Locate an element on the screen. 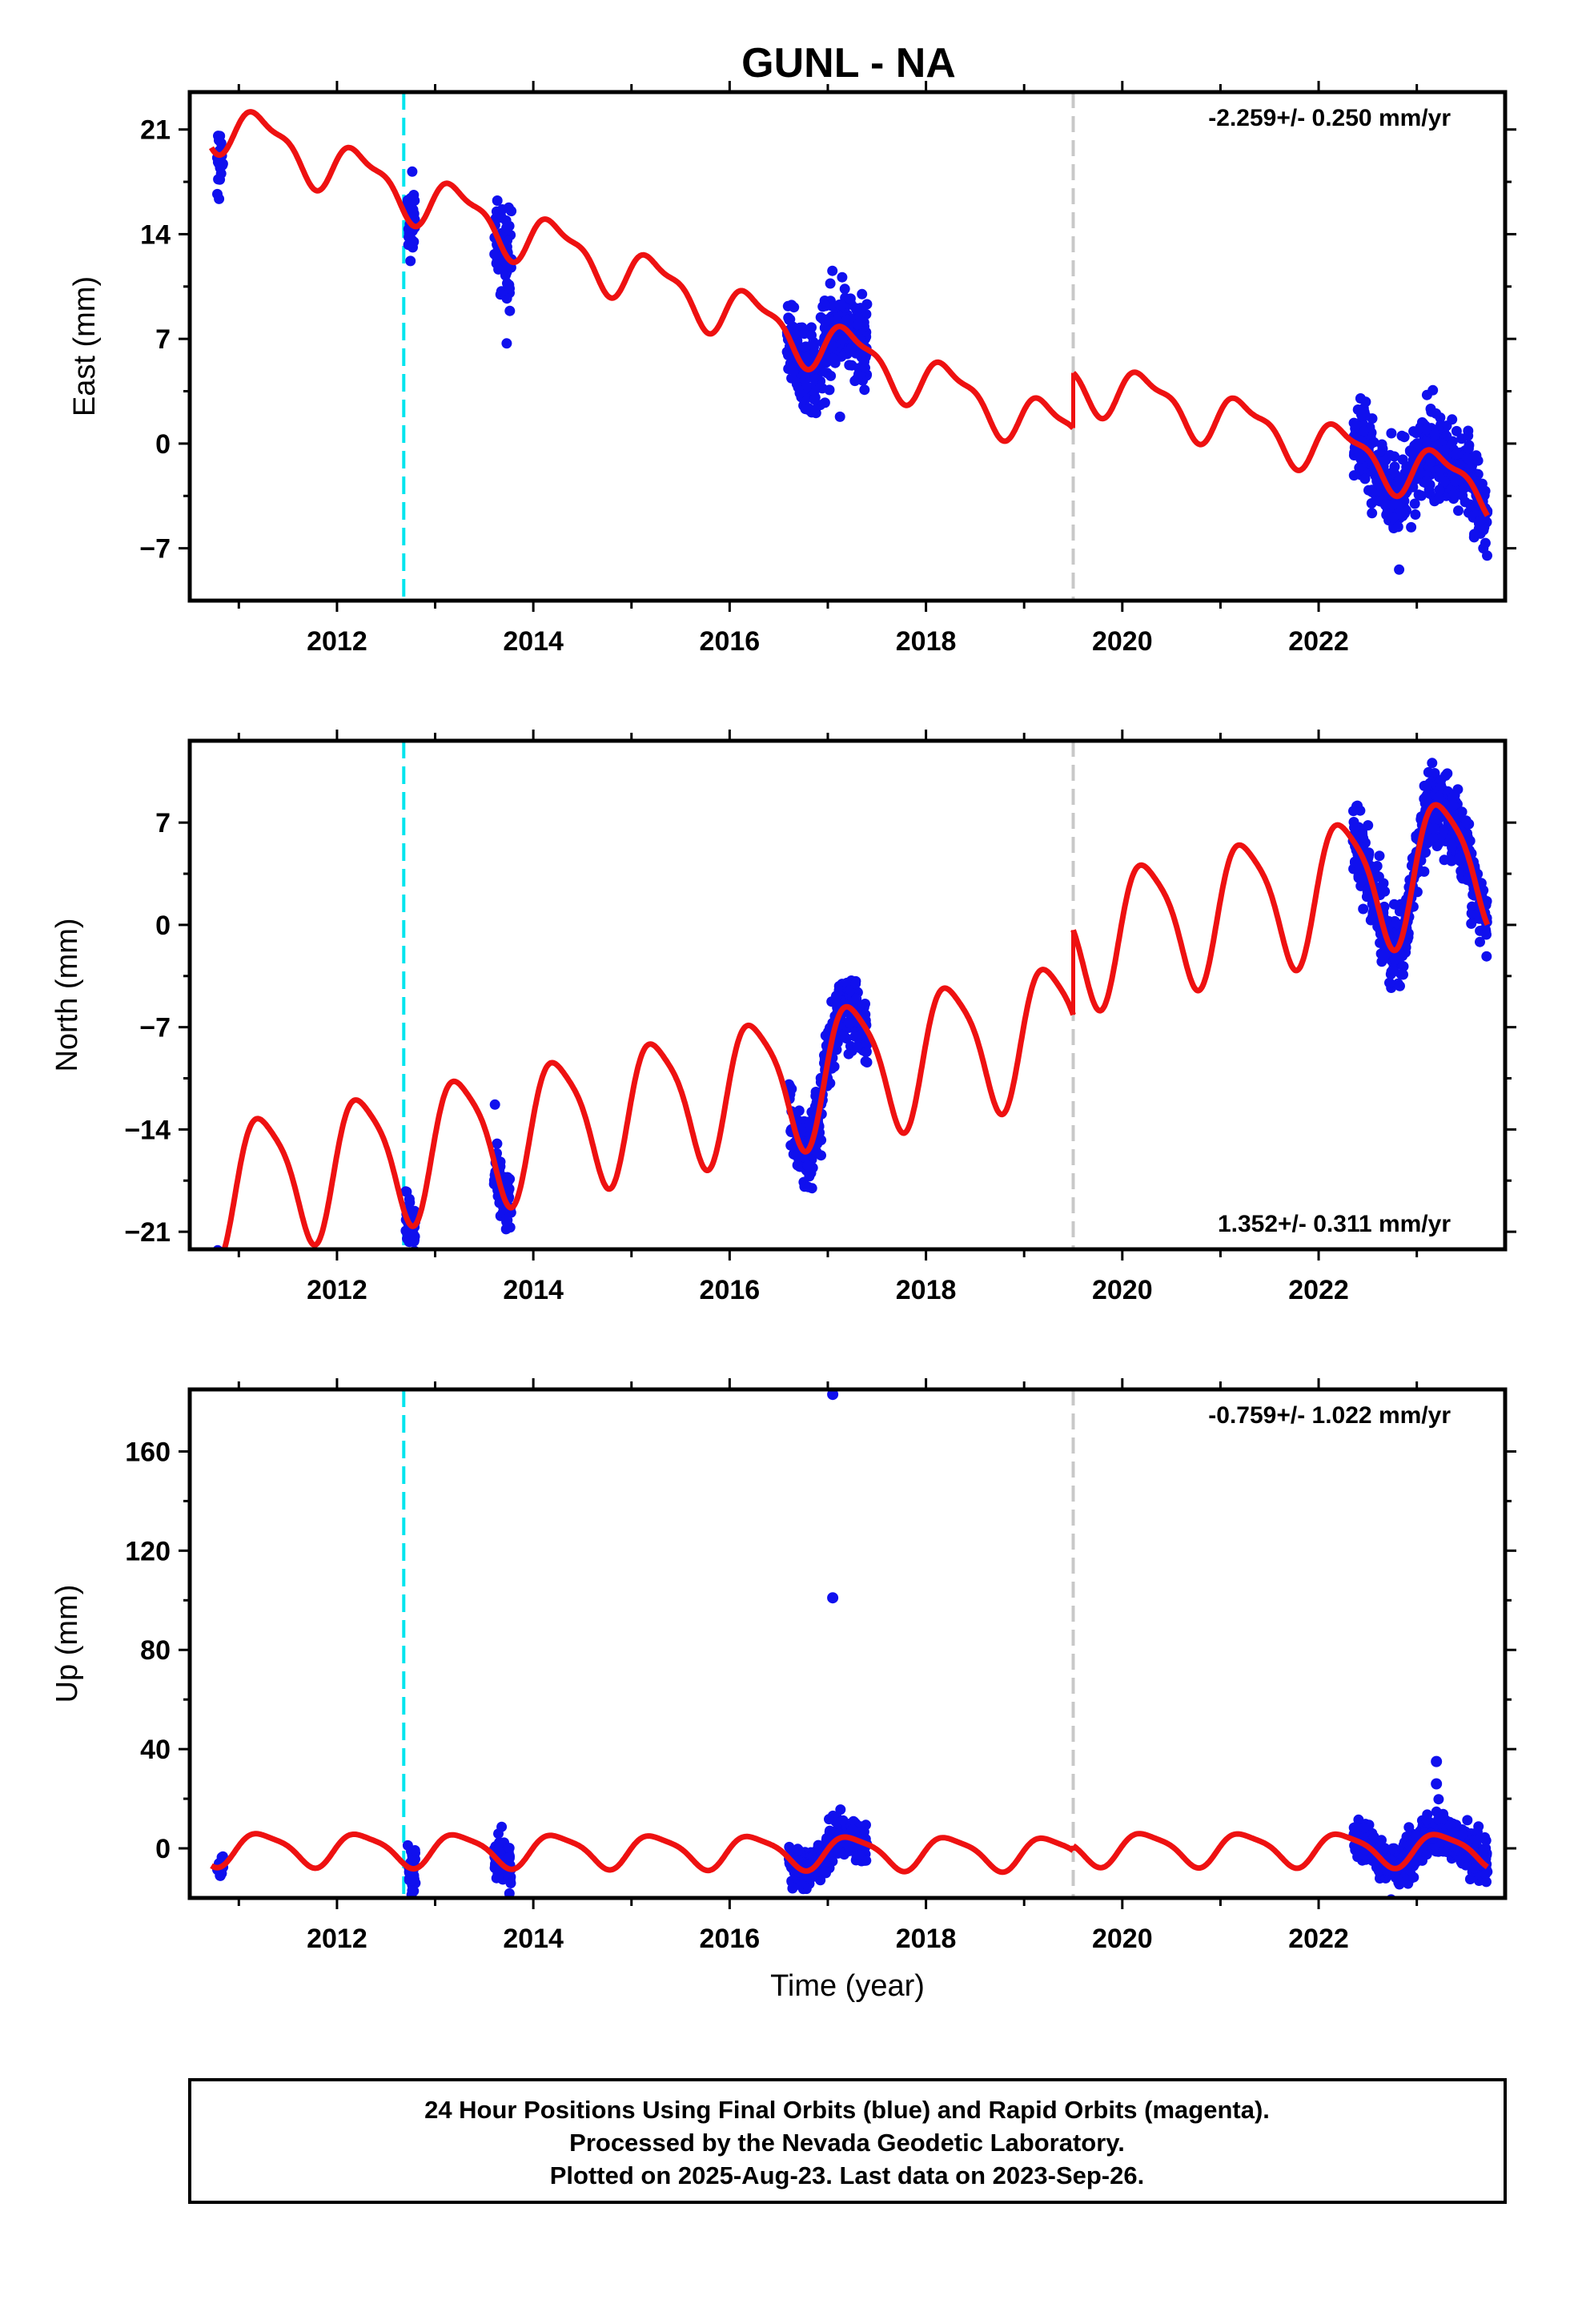  north-xtick-label: 2012 is located at coordinates (337, 1290).